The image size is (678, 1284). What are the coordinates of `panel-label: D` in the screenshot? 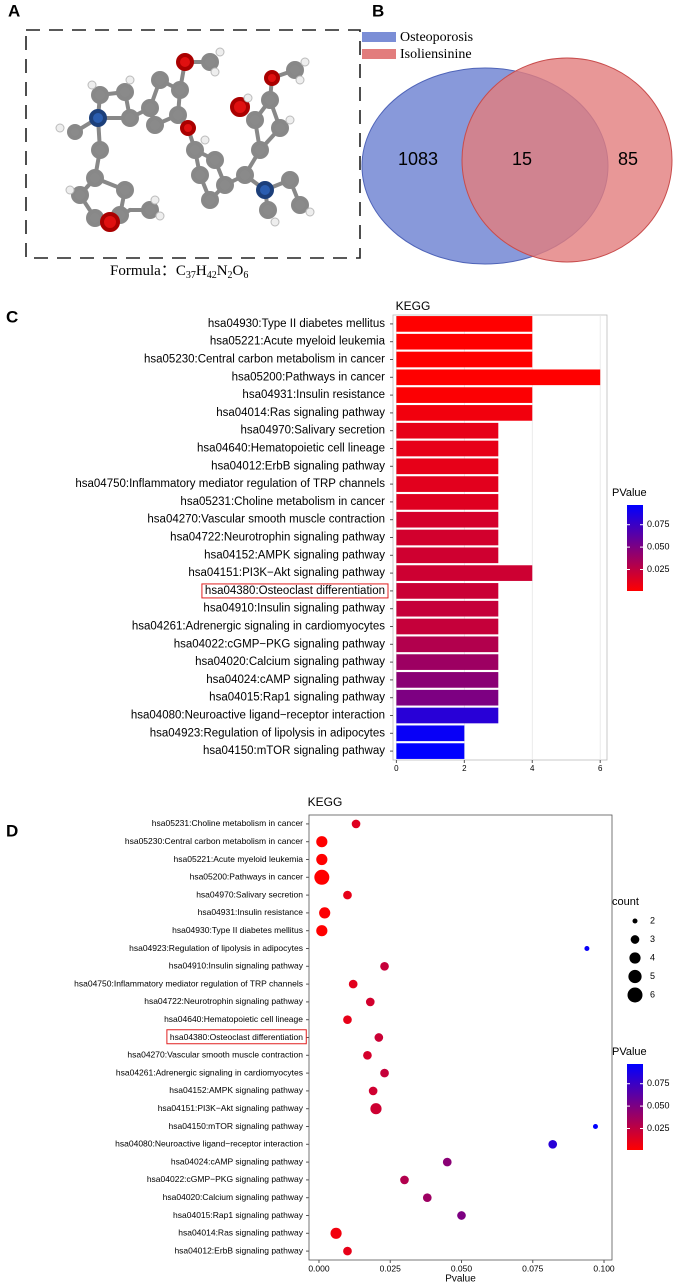 It's located at (12, 830).